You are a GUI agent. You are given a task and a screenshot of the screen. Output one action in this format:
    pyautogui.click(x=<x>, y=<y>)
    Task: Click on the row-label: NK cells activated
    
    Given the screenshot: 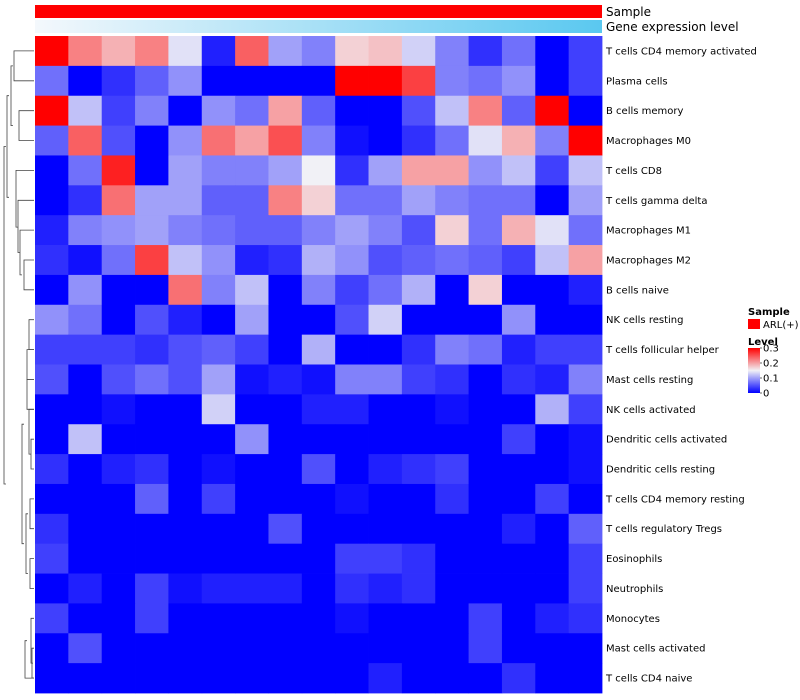 What is the action you would take?
    pyautogui.click(x=651, y=410)
    